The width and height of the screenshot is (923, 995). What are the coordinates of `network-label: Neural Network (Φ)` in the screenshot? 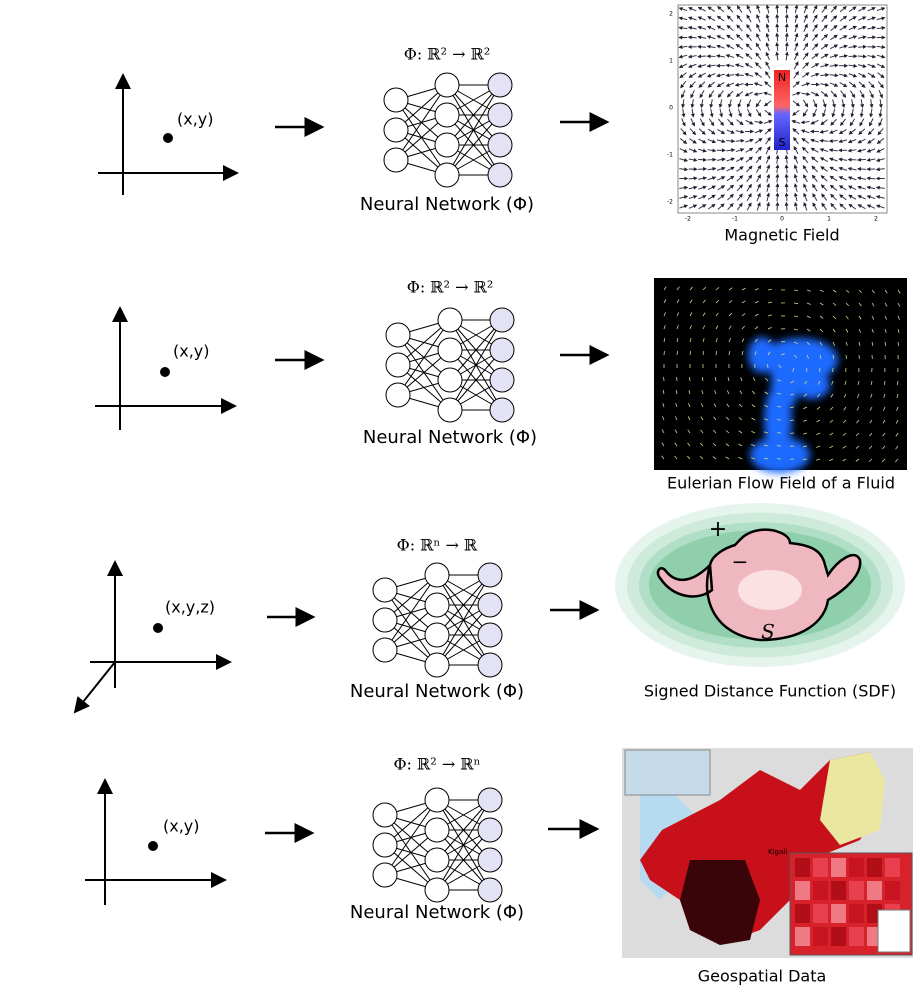 It's located at (450, 437).